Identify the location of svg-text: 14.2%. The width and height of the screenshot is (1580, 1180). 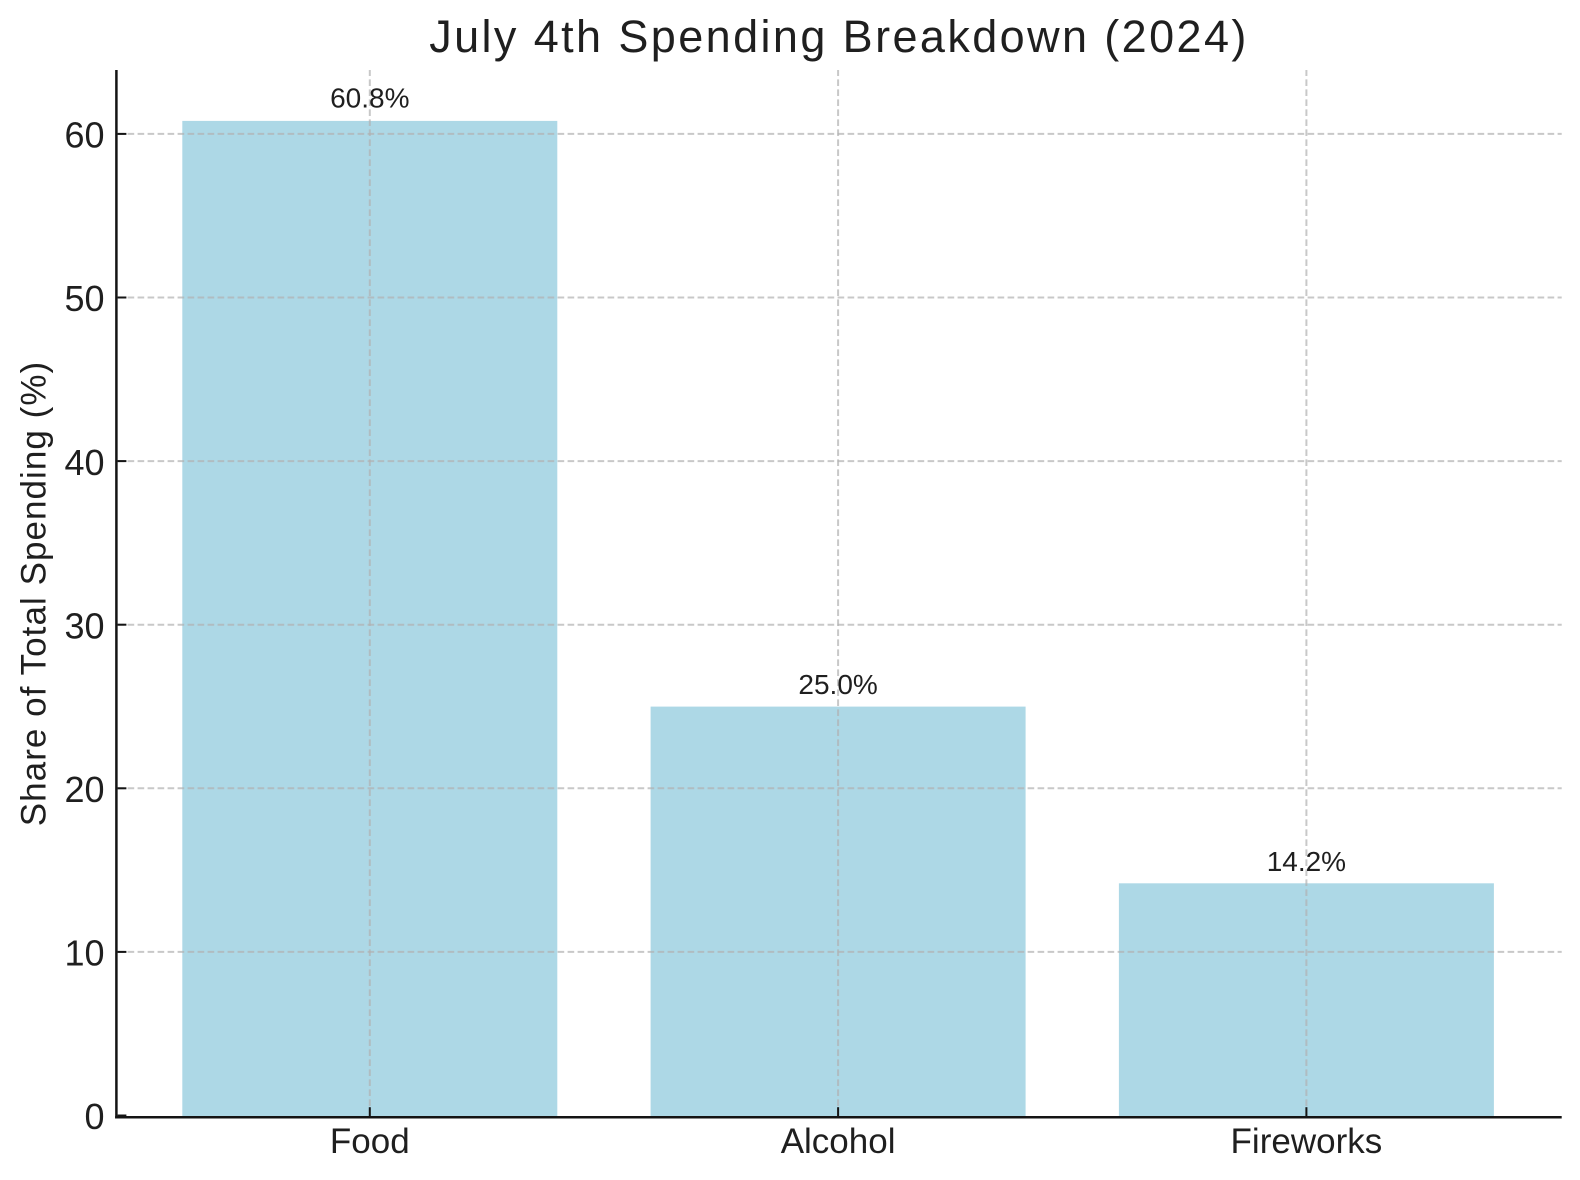
(1306, 861).